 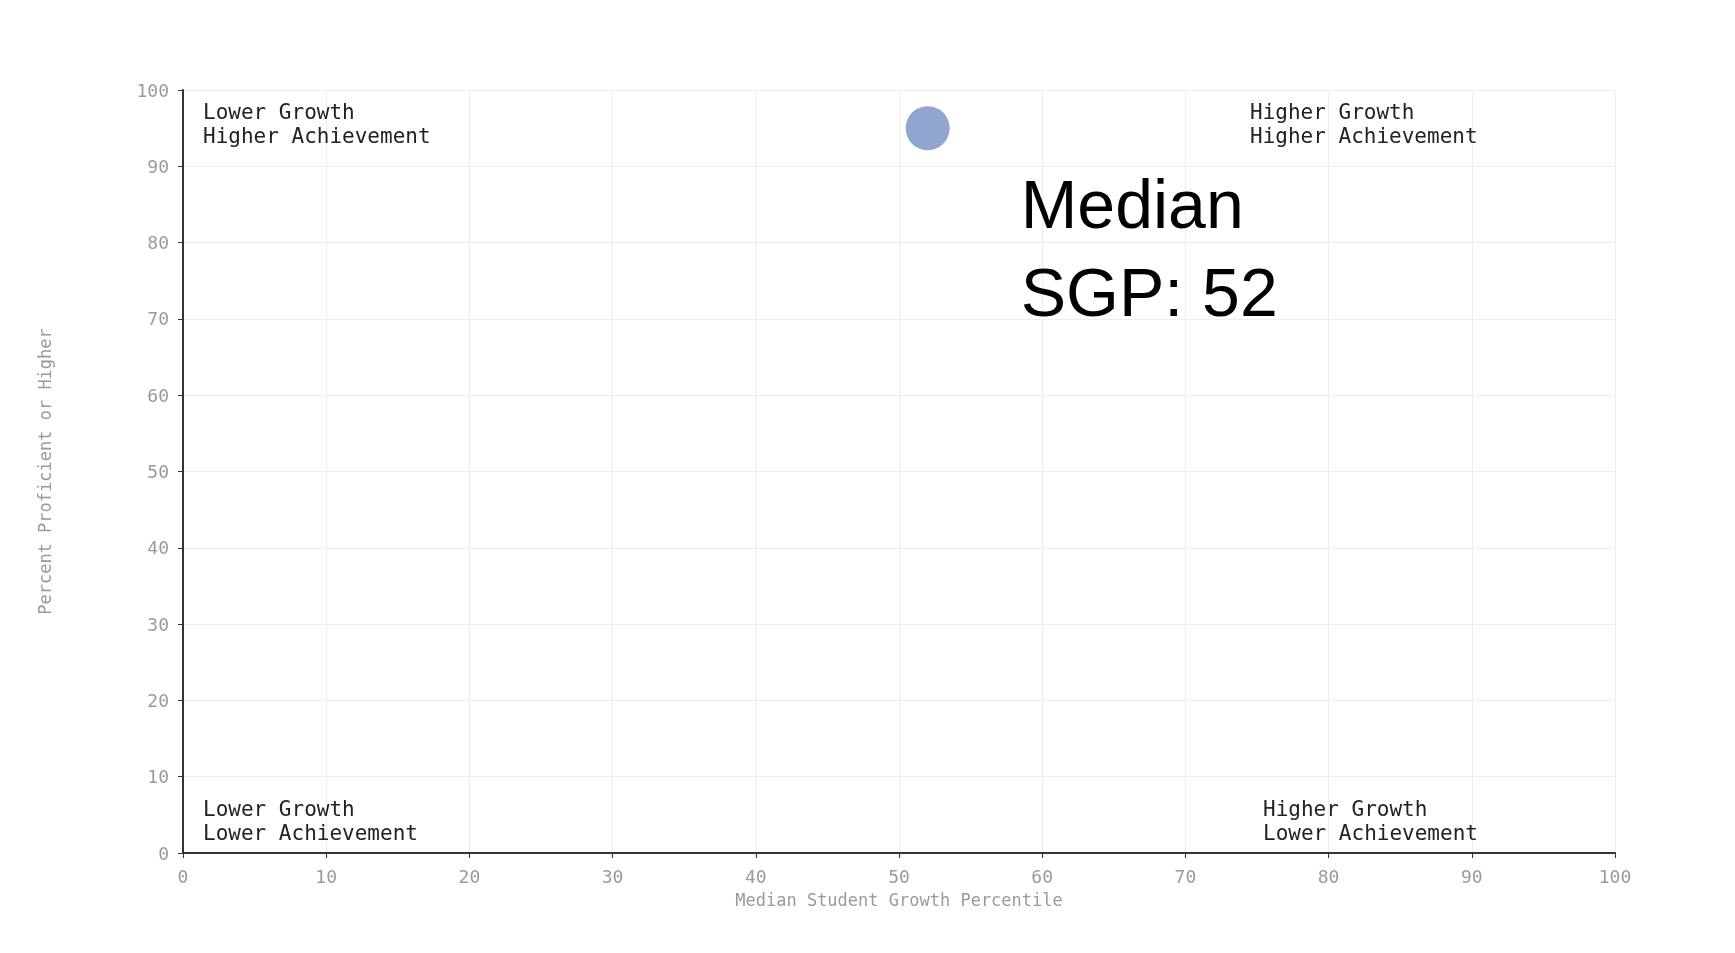 I want to click on annotation: Lower Growth Higher Achievement, so click(x=317, y=124).